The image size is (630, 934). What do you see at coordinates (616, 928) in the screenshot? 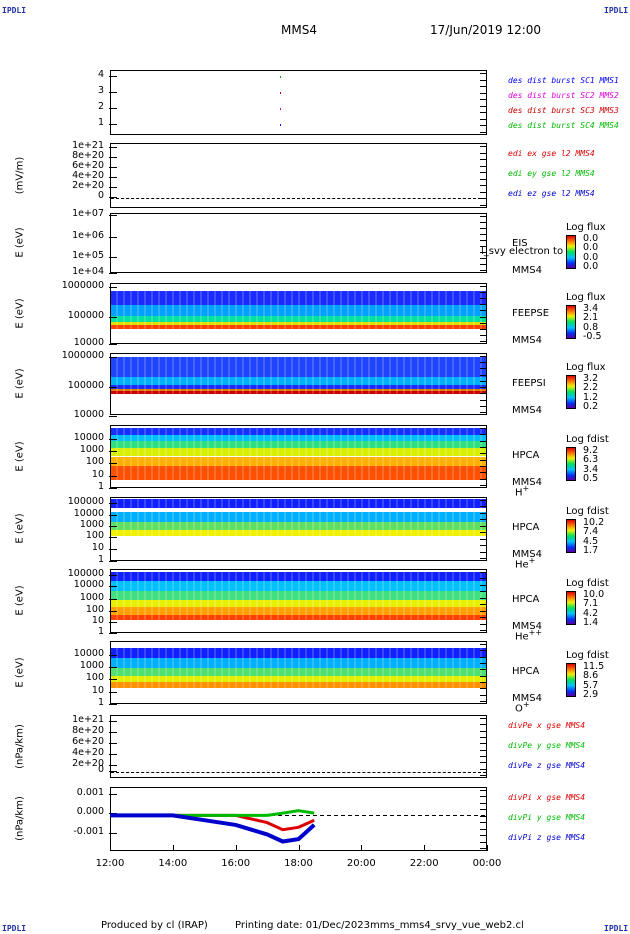
I see `corner-label-bottom-right: IPDLI` at bounding box center [616, 928].